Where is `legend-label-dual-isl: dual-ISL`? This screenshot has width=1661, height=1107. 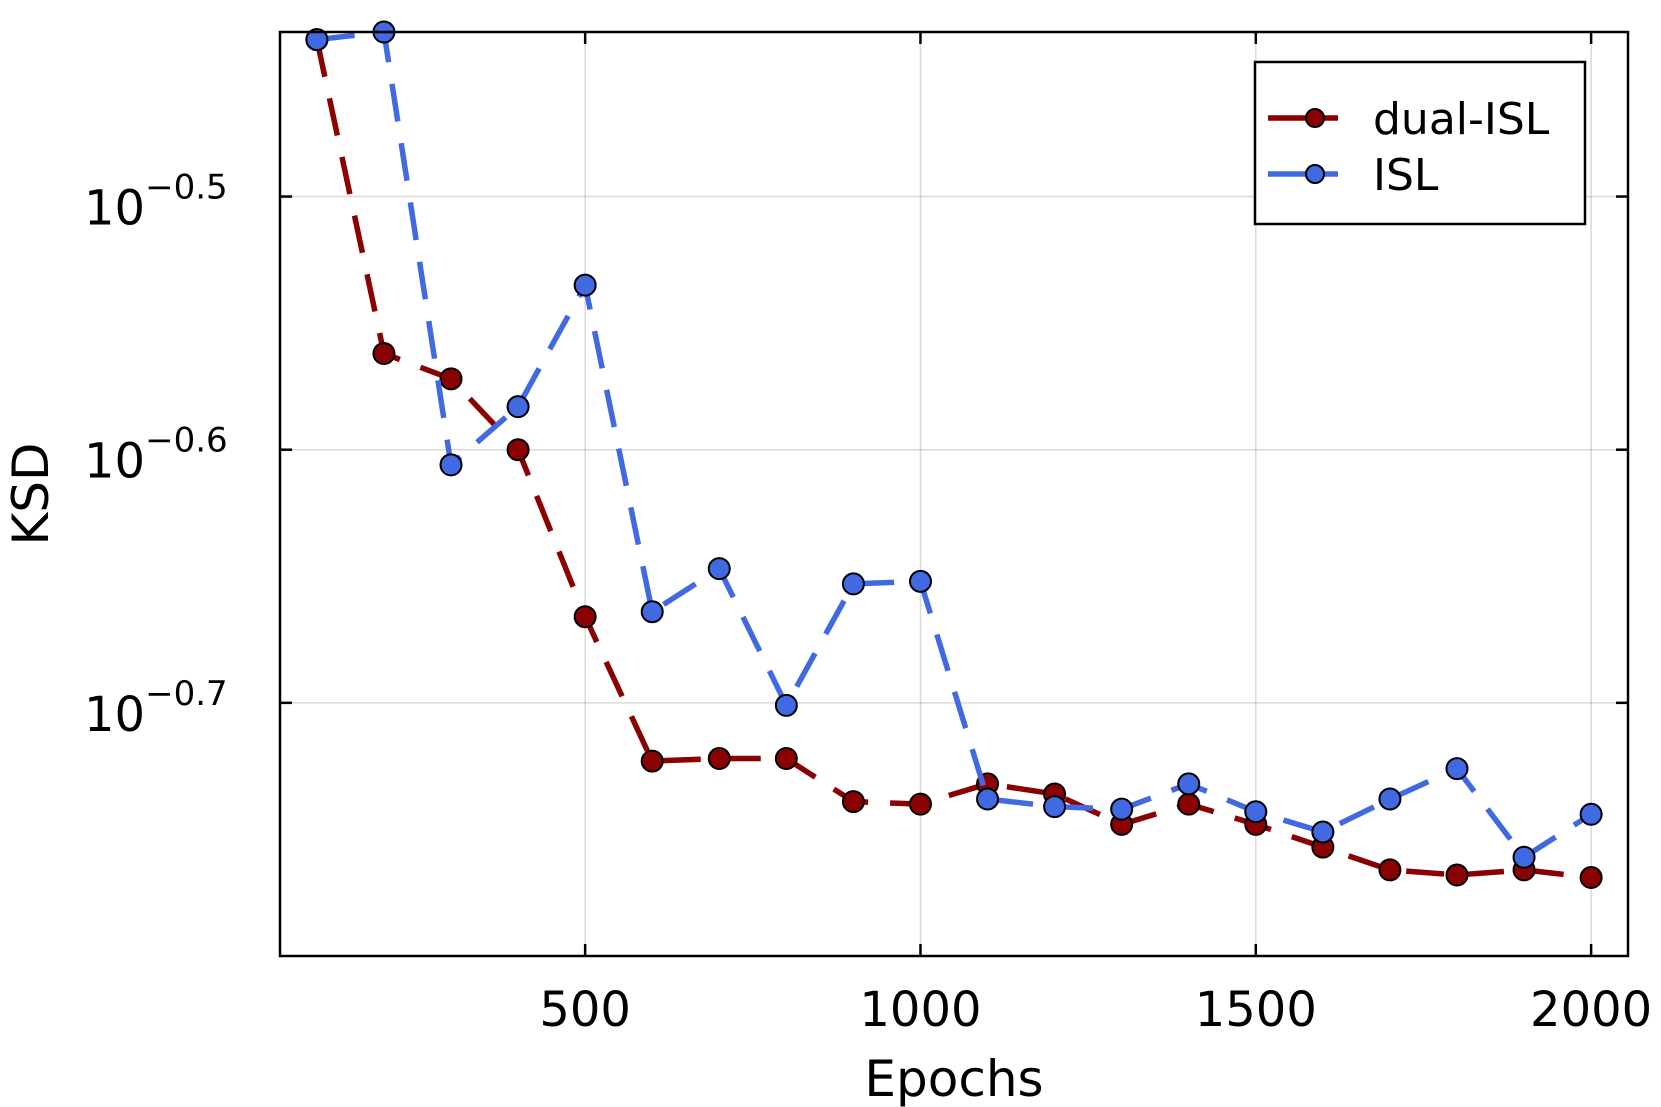 legend-label-dual-isl: dual-ISL is located at coordinates (1461, 119).